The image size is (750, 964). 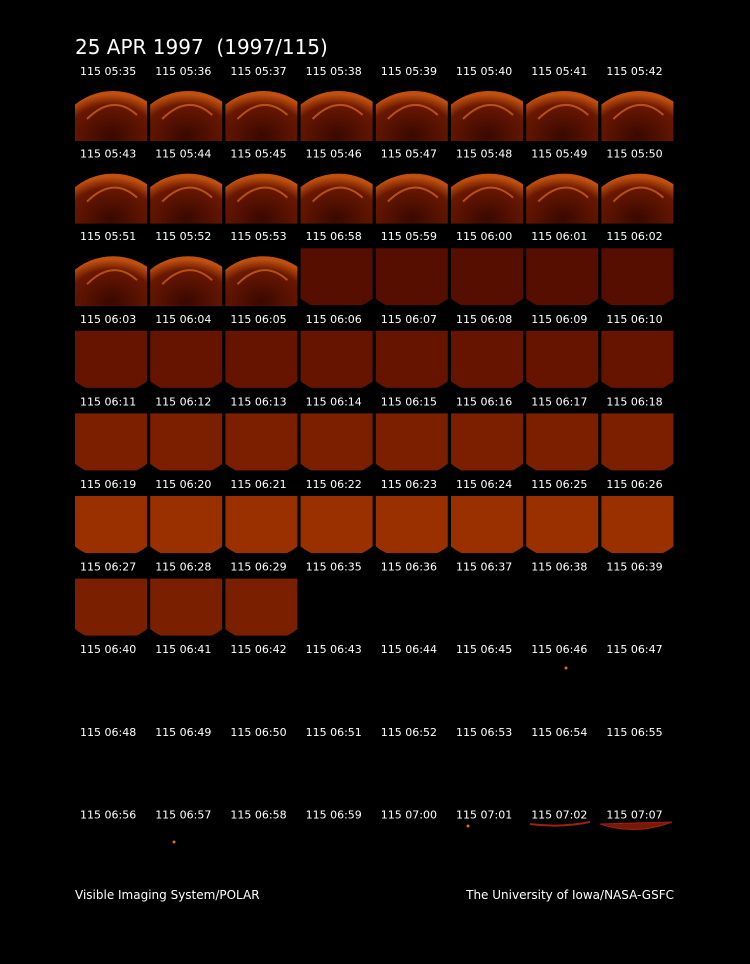 I want to click on frame-label: 115 06:17, so click(x=559, y=401).